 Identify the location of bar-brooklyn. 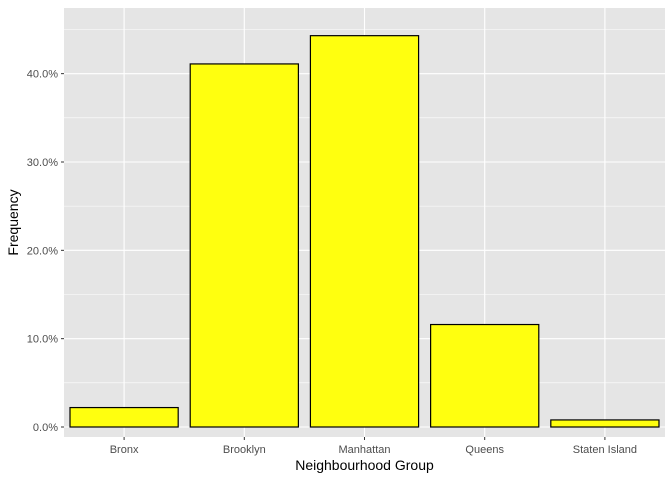
(244, 245).